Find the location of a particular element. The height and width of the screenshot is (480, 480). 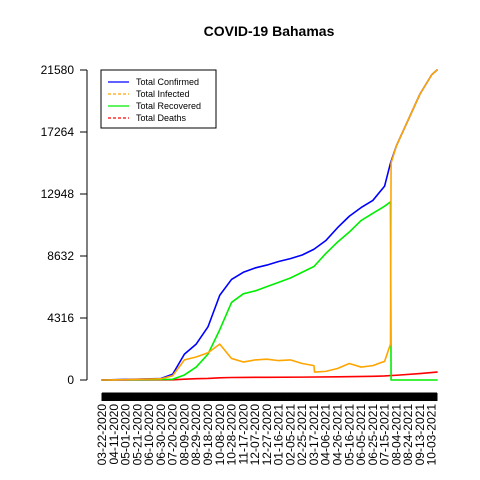

y-tick-label: 12948 is located at coordinates (58, 194).